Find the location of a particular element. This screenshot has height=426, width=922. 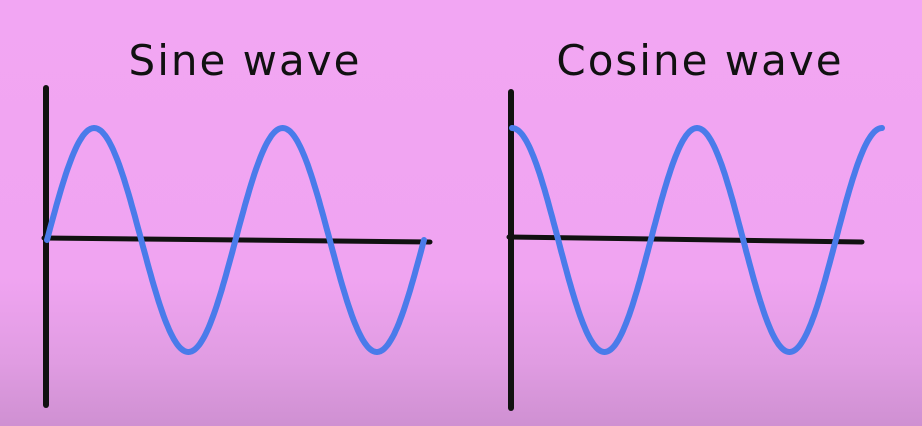

cosine-x-axis is located at coordinates (685, 239).